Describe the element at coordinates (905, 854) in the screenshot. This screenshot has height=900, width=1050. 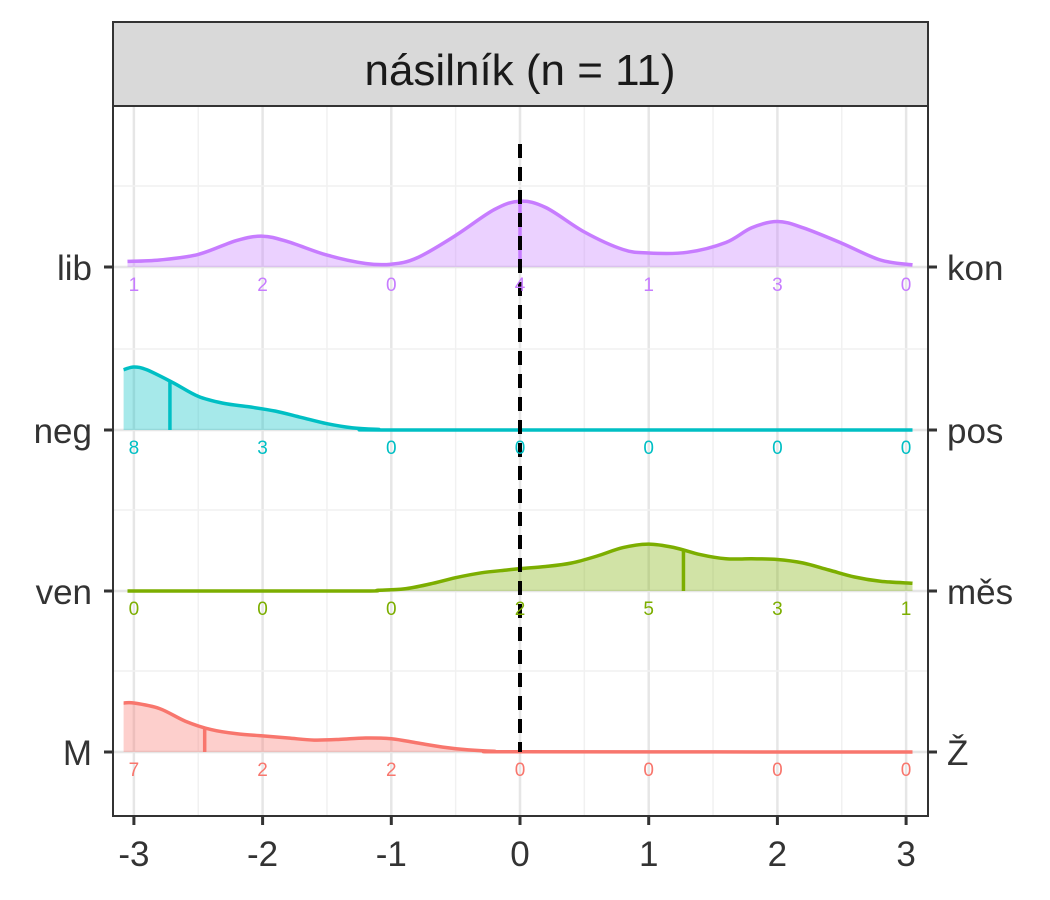
I see `x-tick-label: 3` at that location.